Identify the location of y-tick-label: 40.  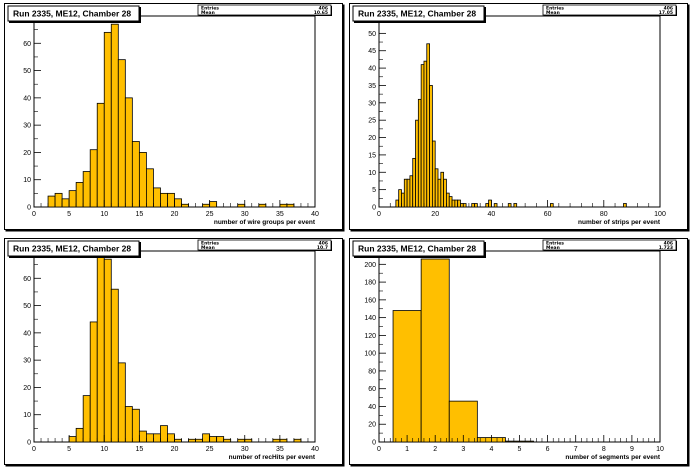
(27, 98).